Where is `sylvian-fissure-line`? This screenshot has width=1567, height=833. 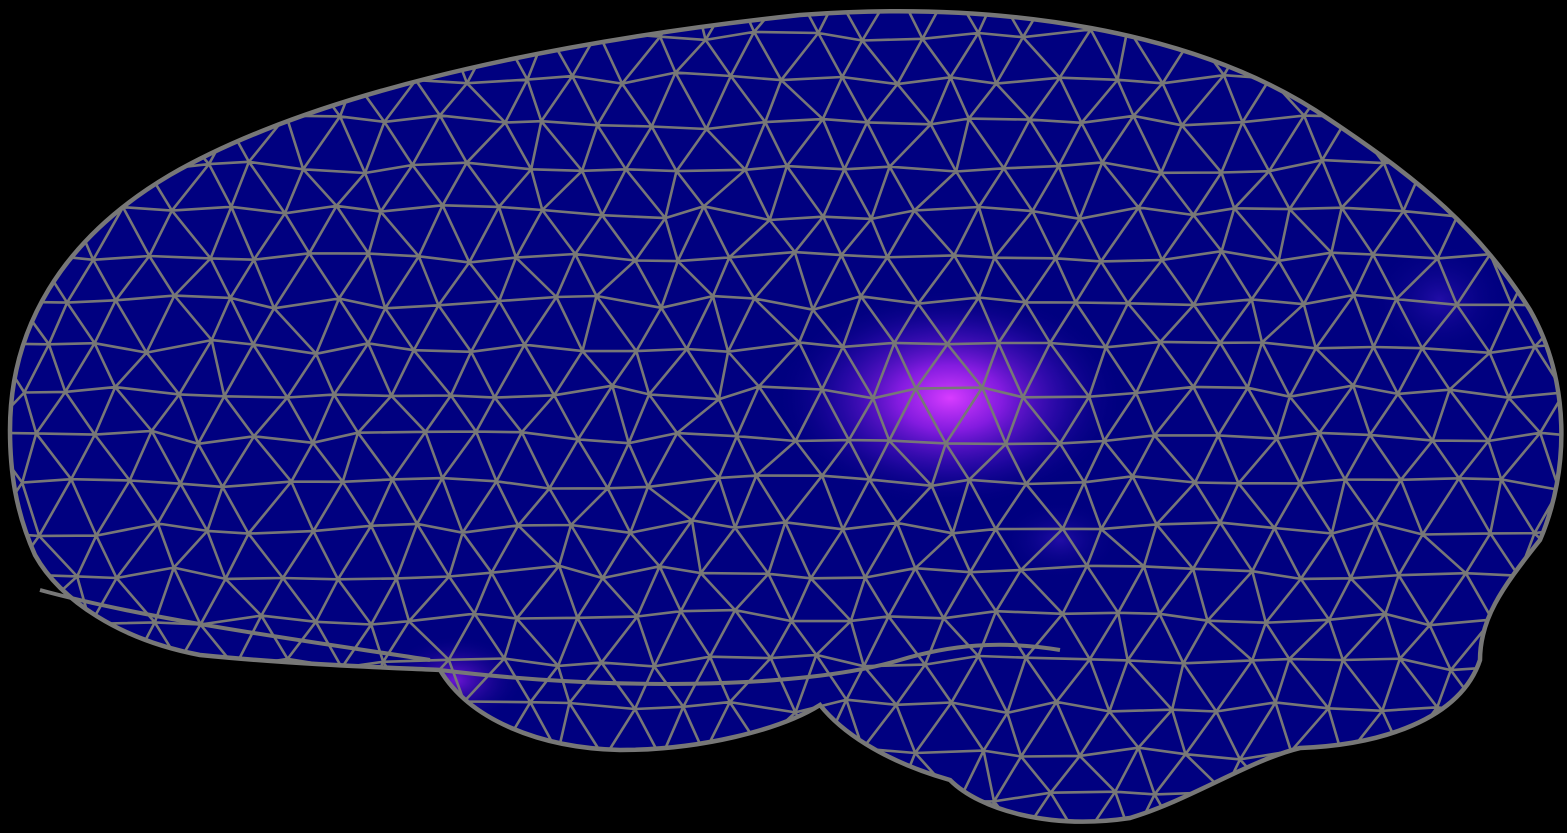 sylvian-fissure-line is located at coordinates (550, 637).